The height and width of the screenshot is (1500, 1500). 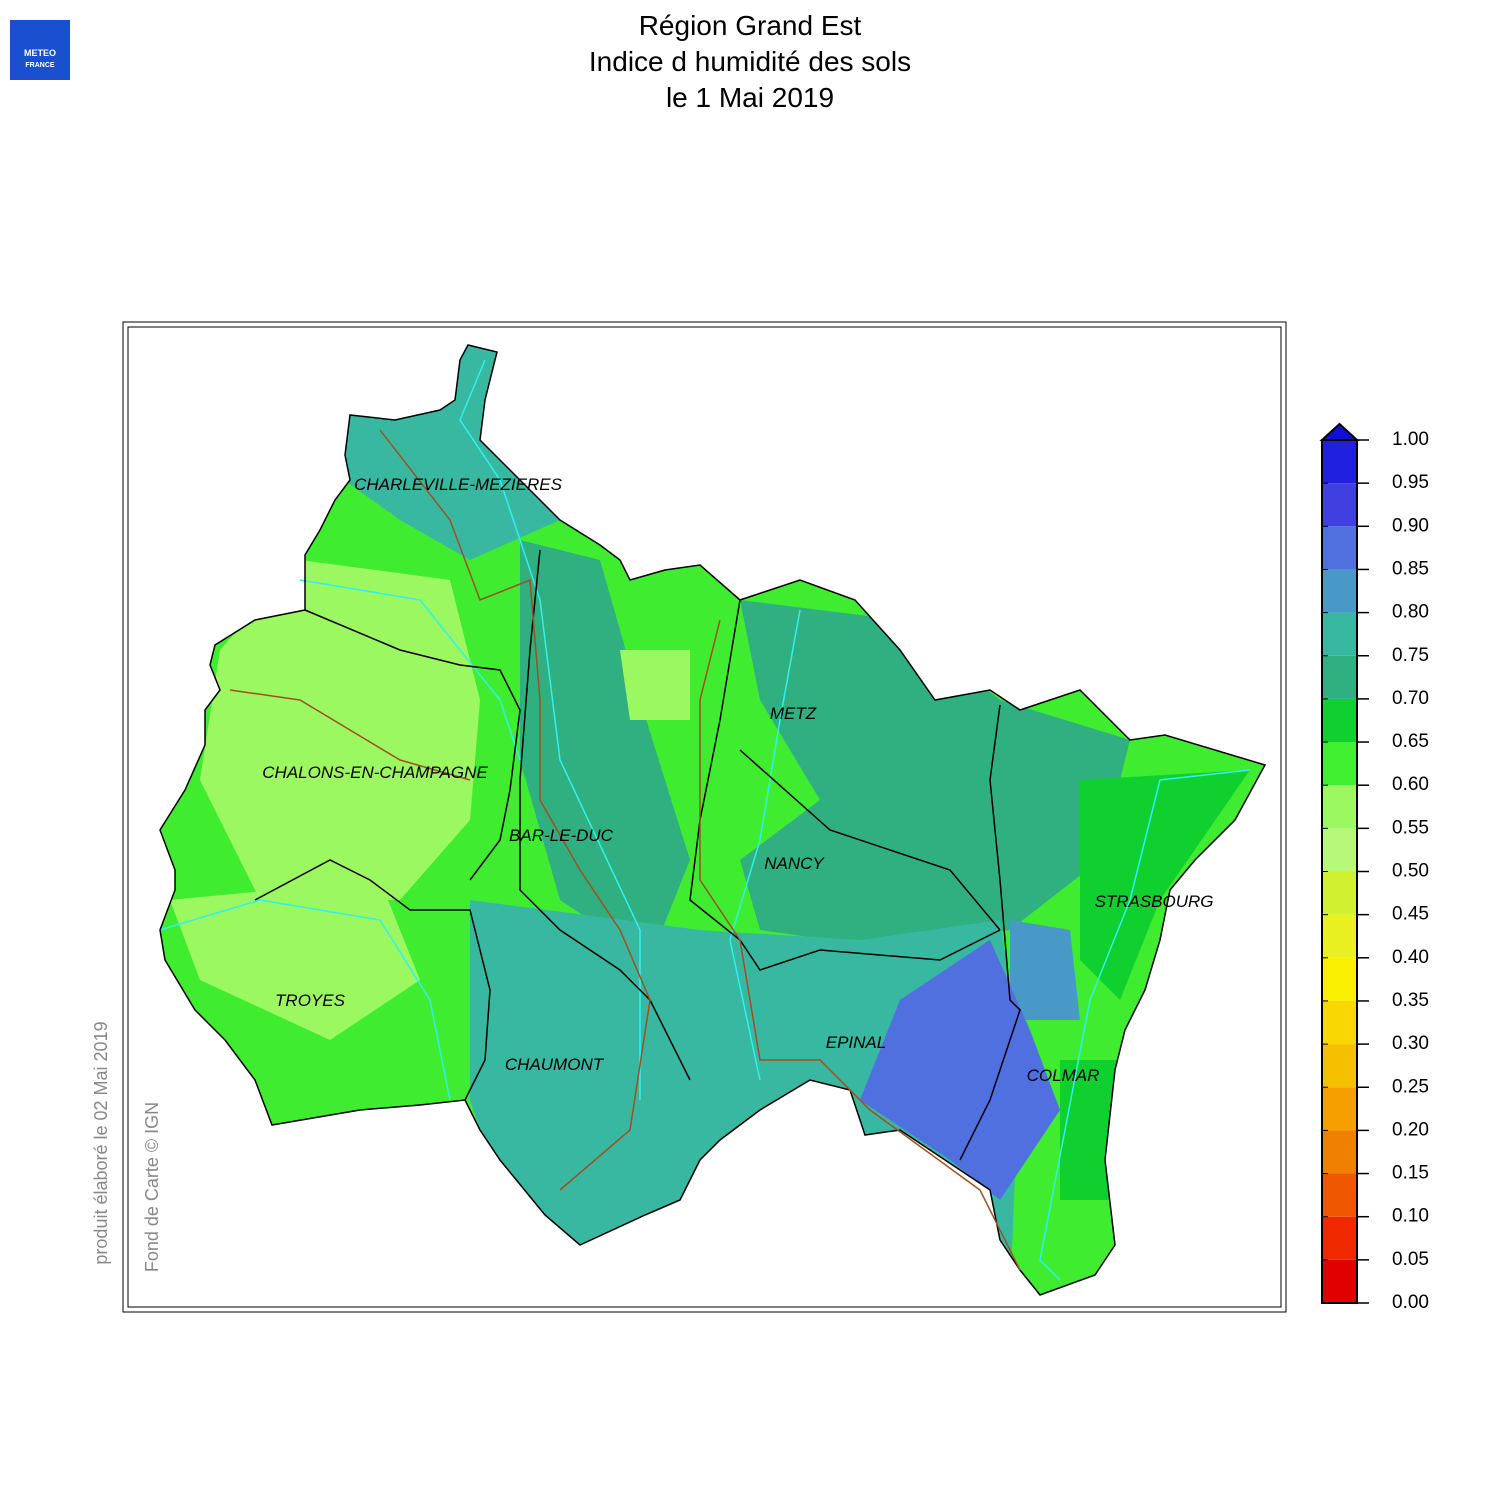 I want to click on tick-label: 0.15, so click(x=1410, y=1173).